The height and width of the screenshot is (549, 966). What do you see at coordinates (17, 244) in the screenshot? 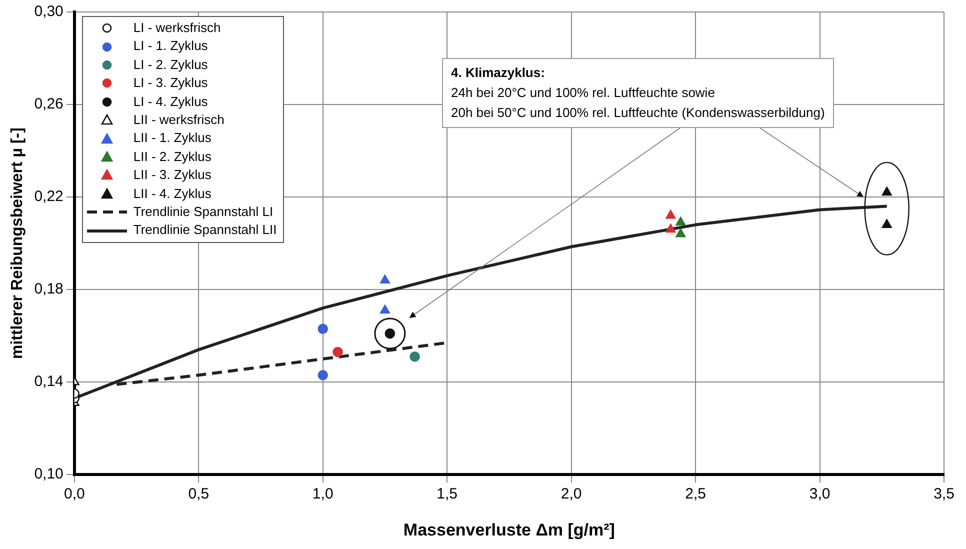
I see `y-axis-title: mittlerer Reibungsbeiwert µ [-]` at bounding box center [17, 244].